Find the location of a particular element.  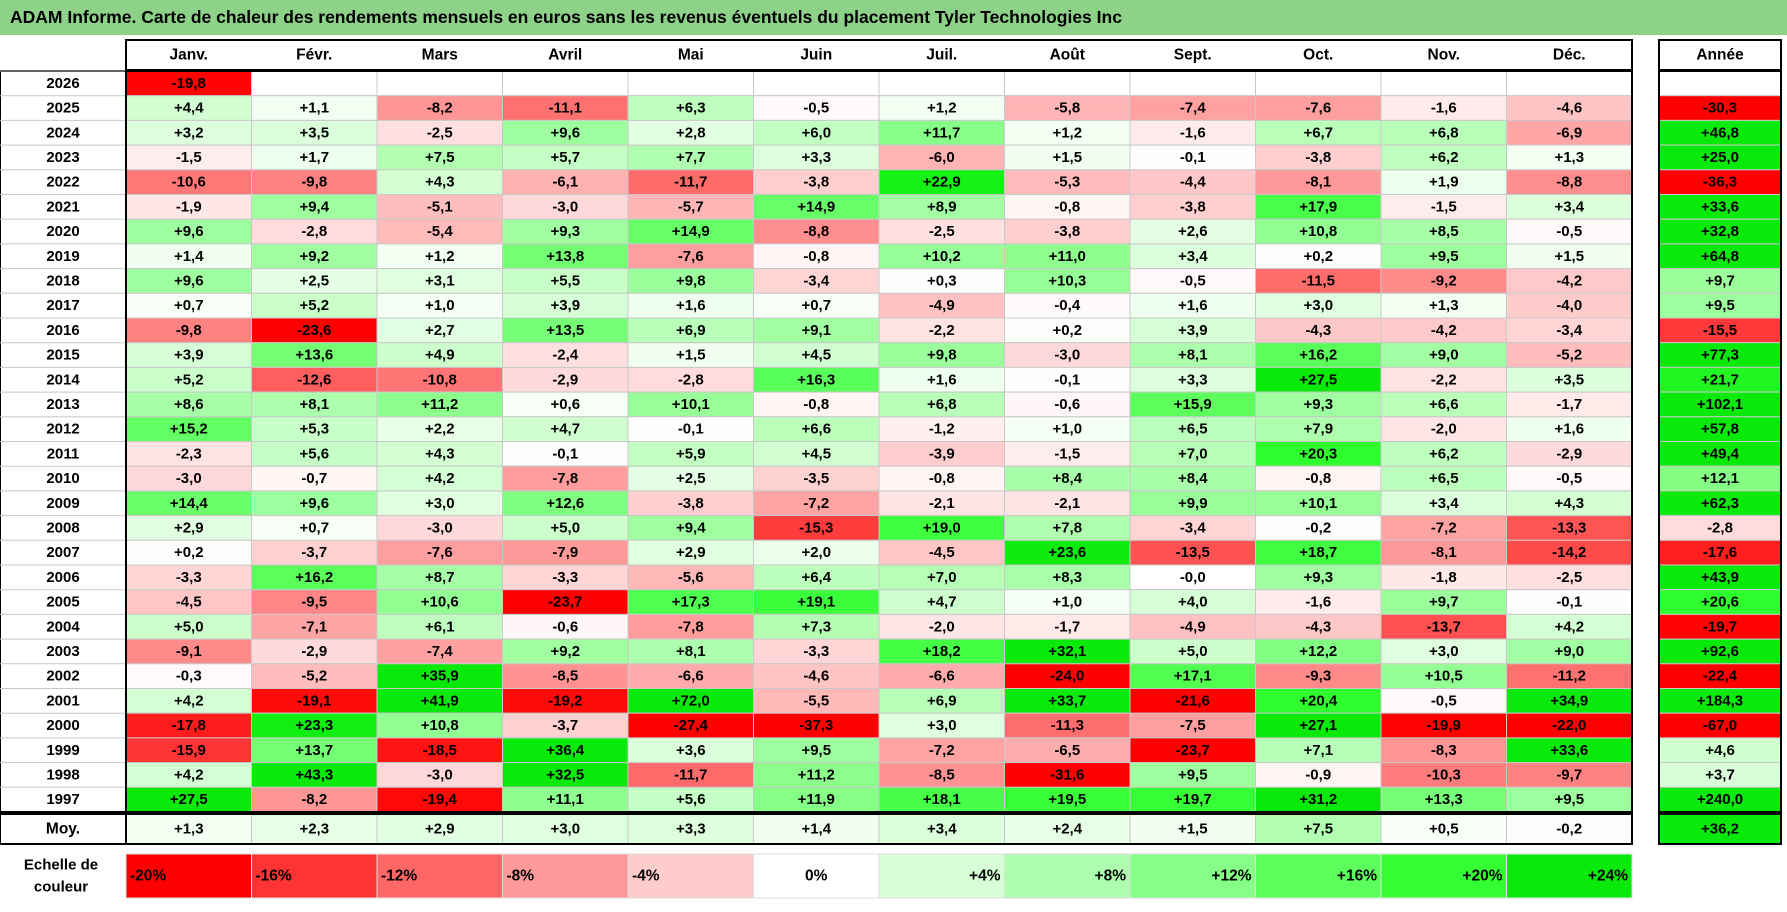

cell-value: +10,6 is located at coordinates (440, 602).